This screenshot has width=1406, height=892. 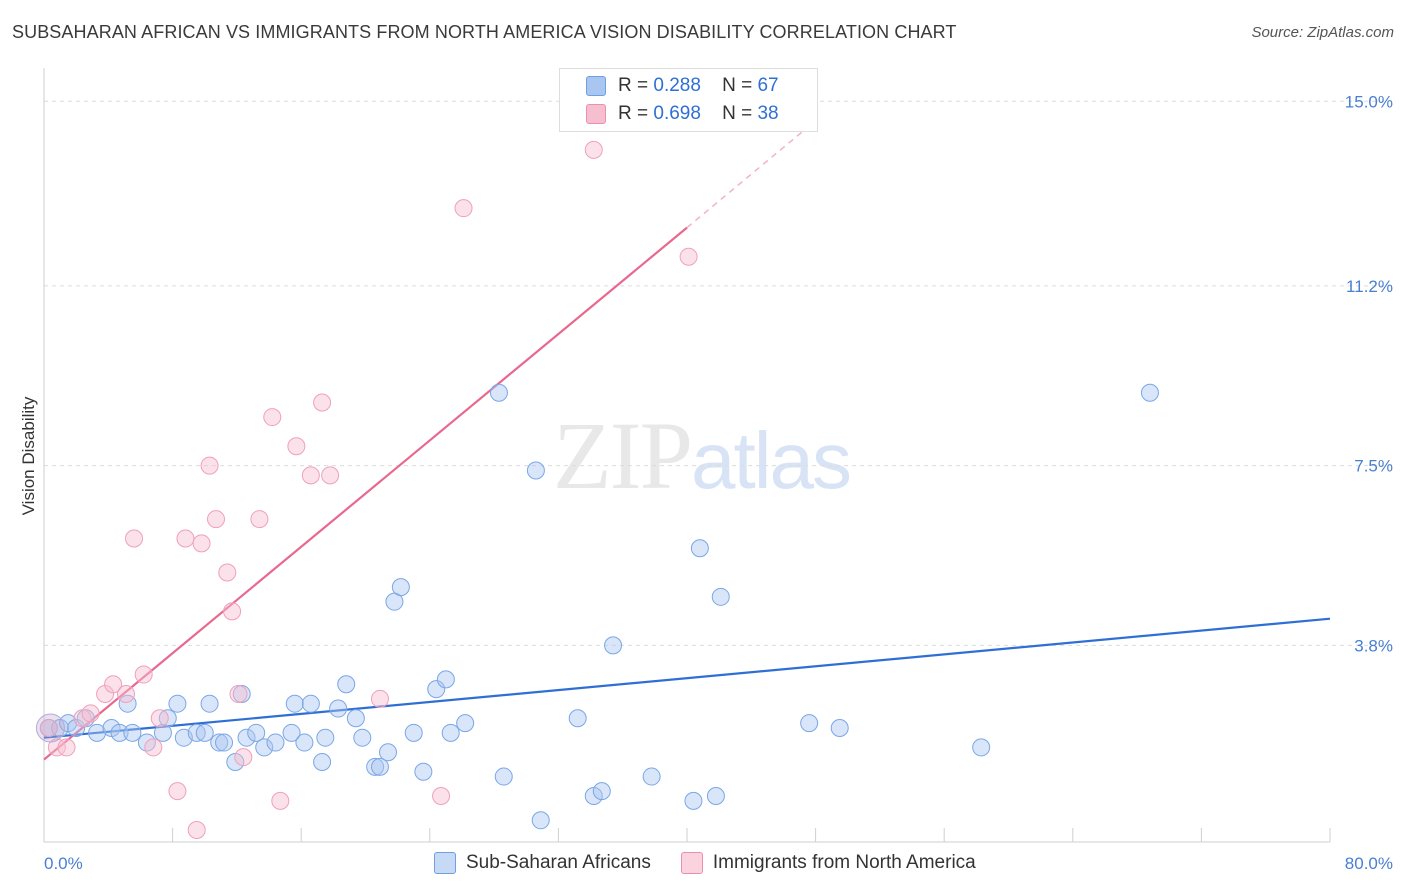 I want to click on bottom-legend-label-a: Sub-Saharan Africans, so click(x=558, y=862).